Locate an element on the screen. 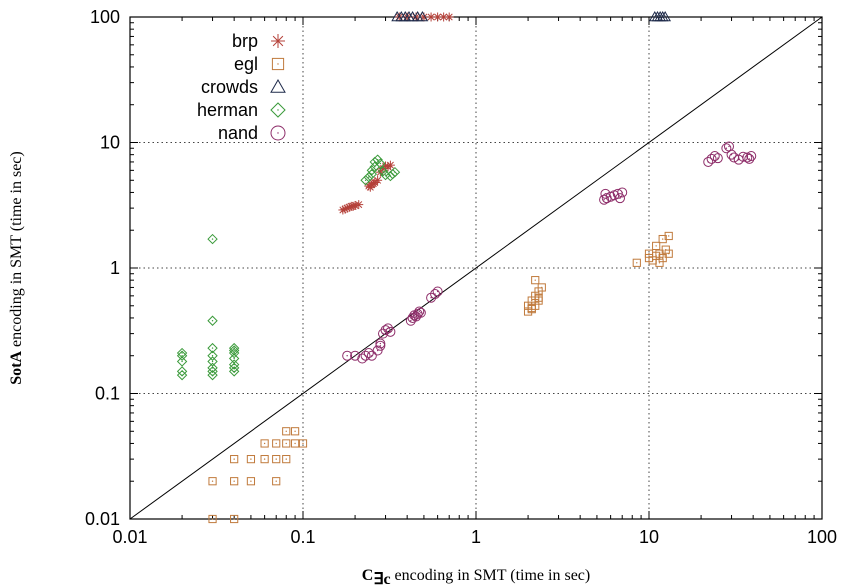  x-axis-label: C∃c encoding in SMT (time in sec) is located at coordinates (476, 576).